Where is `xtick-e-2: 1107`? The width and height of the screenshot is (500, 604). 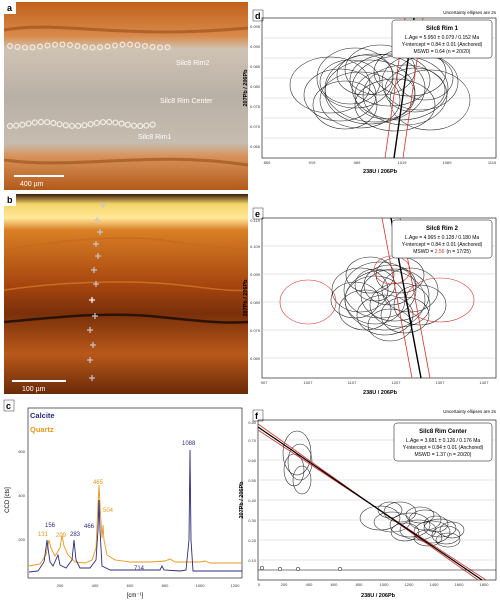
xtick-e-2: 1107 is located at coordinates (352, 382).